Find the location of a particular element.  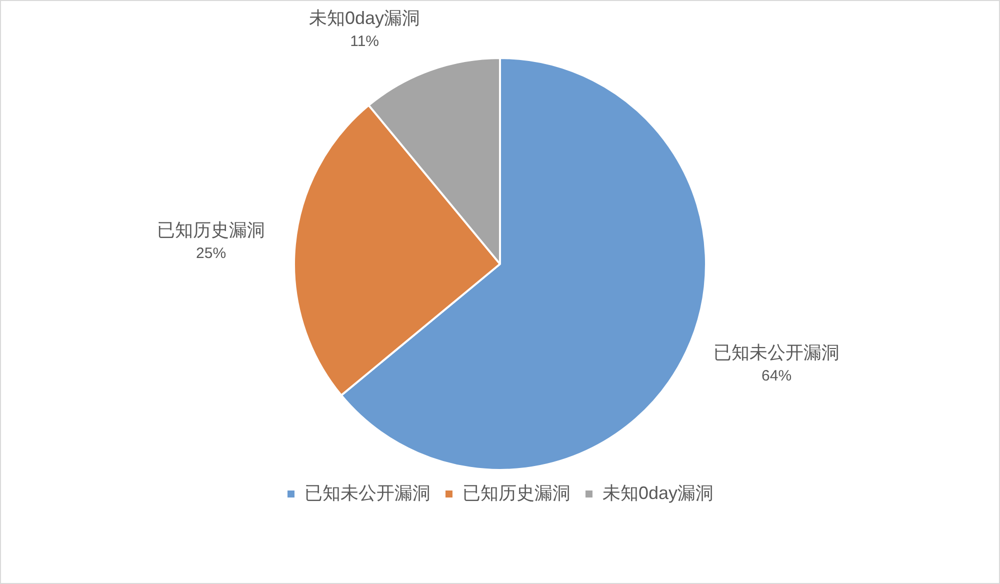

data-label: 25% is located at coordinates (211, 253).